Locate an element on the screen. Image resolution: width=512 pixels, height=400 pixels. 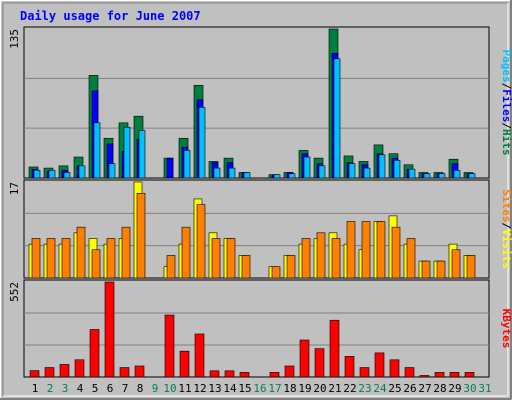
x-tick-label-22: 22 is located at coordinates (349, 388).